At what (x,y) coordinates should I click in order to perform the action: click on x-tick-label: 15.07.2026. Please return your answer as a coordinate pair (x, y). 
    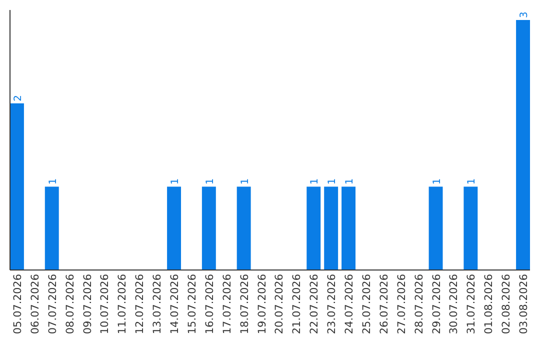
    Looking at the image, I should click on (192, 304).